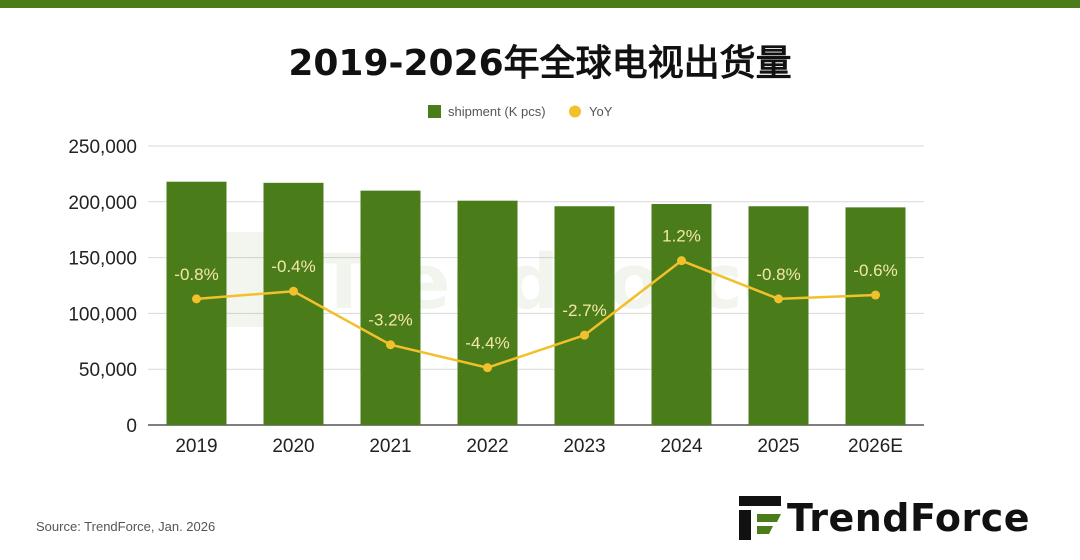  I want to click on yoy-point-2019, so click(196, 298).